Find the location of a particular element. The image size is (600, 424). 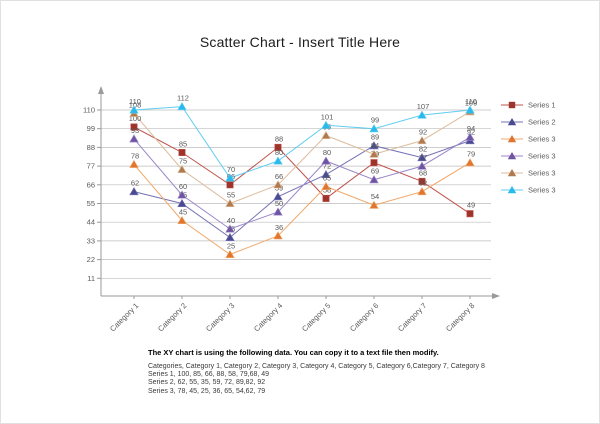

data-point-label: 70 is located at coordinates (231, 169).